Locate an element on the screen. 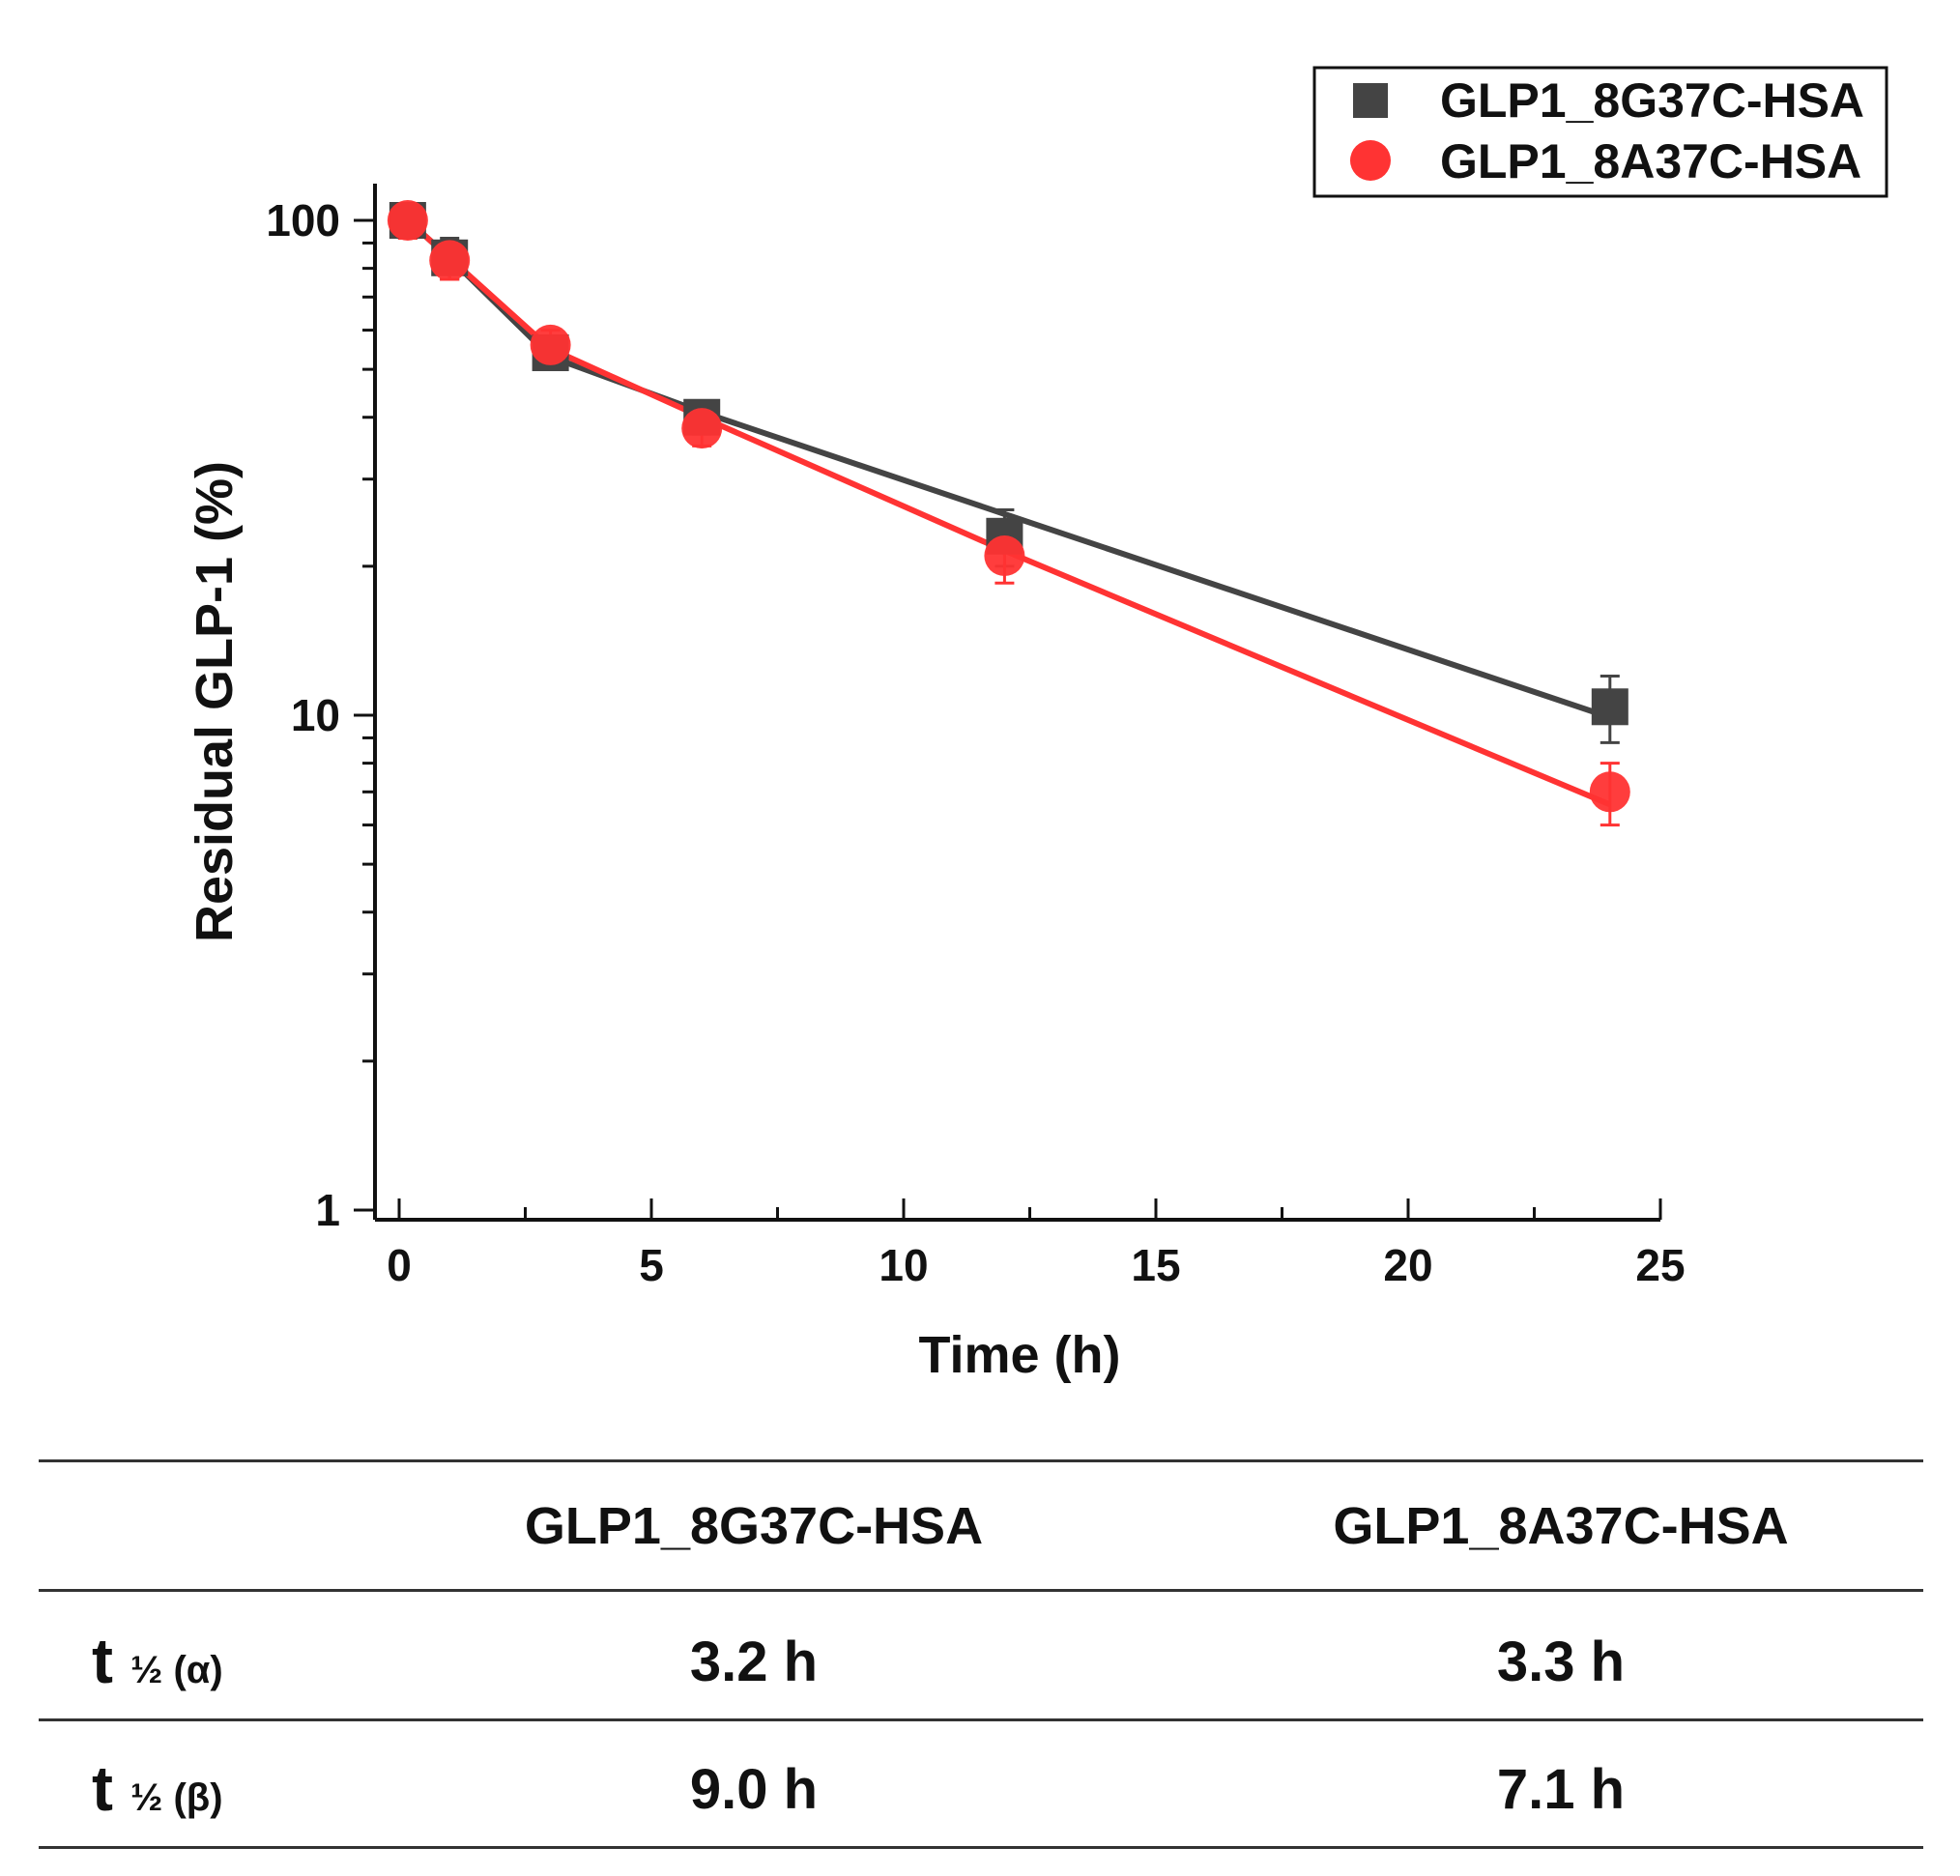 The width and height of the screenshot is (1960, 1876). x-tick-label: 15 is located at coordinates (1155, 1265).